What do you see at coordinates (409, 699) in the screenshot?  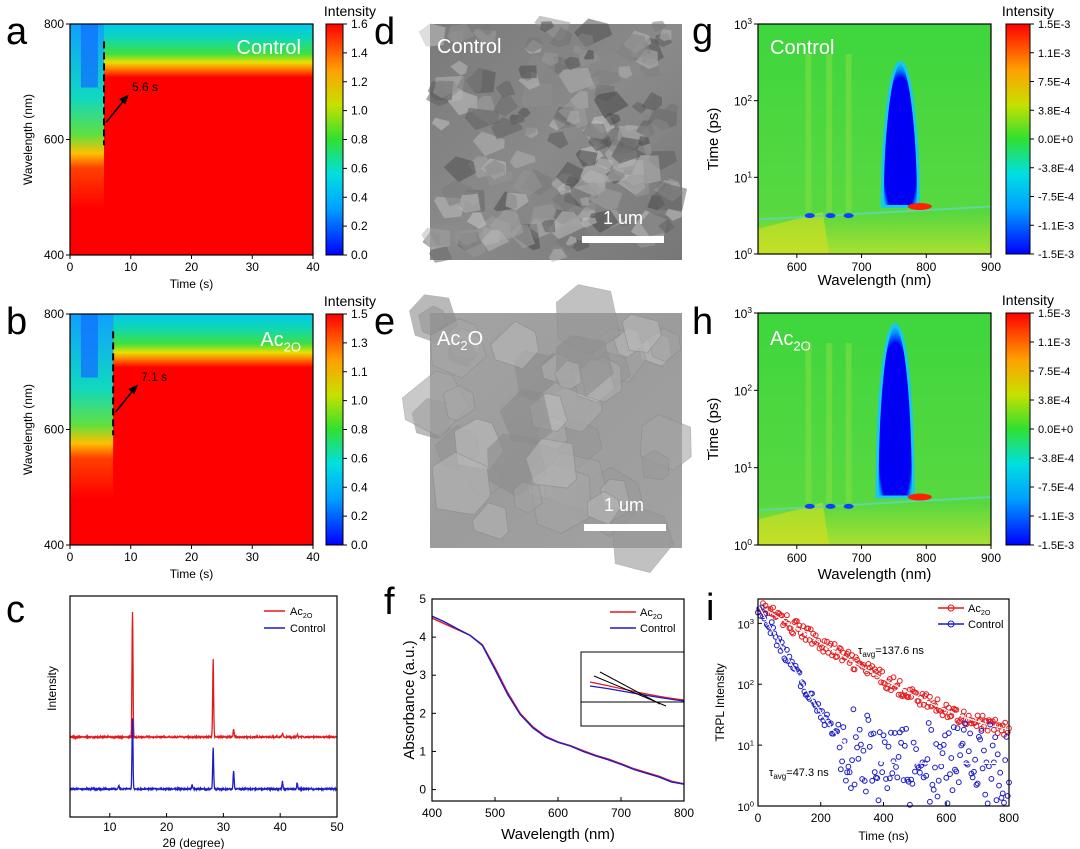 I see `y-axis-label: Absorbance (a.u.)` at bounding box center [409, 699].